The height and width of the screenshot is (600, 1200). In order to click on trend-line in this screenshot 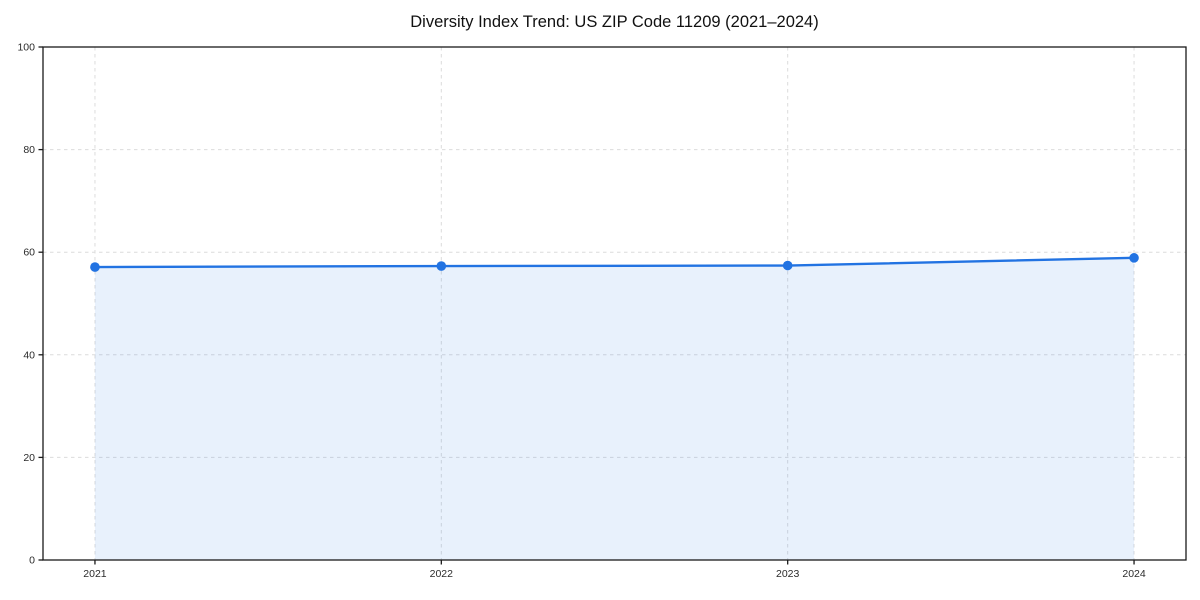, I will do `click(614, 262)`.